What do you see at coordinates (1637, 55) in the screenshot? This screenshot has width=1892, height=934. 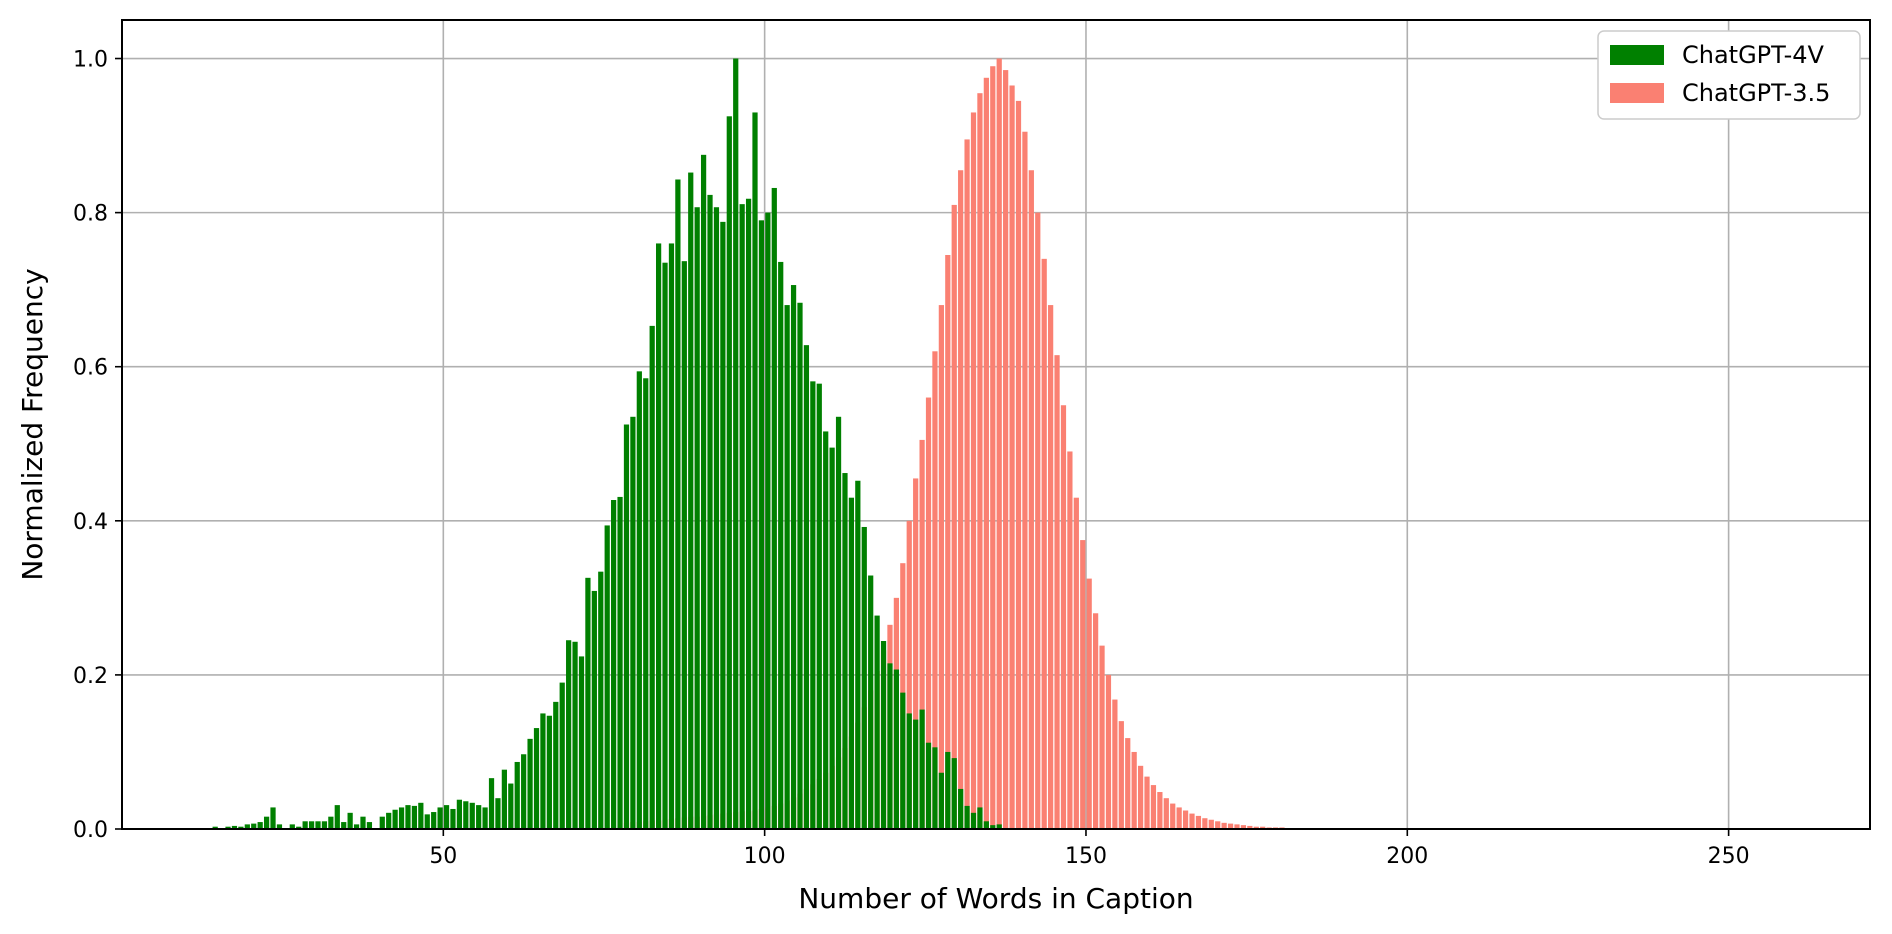 I see `legend-swatch-chatgpt-4v` at bounding box center [1637, 55].